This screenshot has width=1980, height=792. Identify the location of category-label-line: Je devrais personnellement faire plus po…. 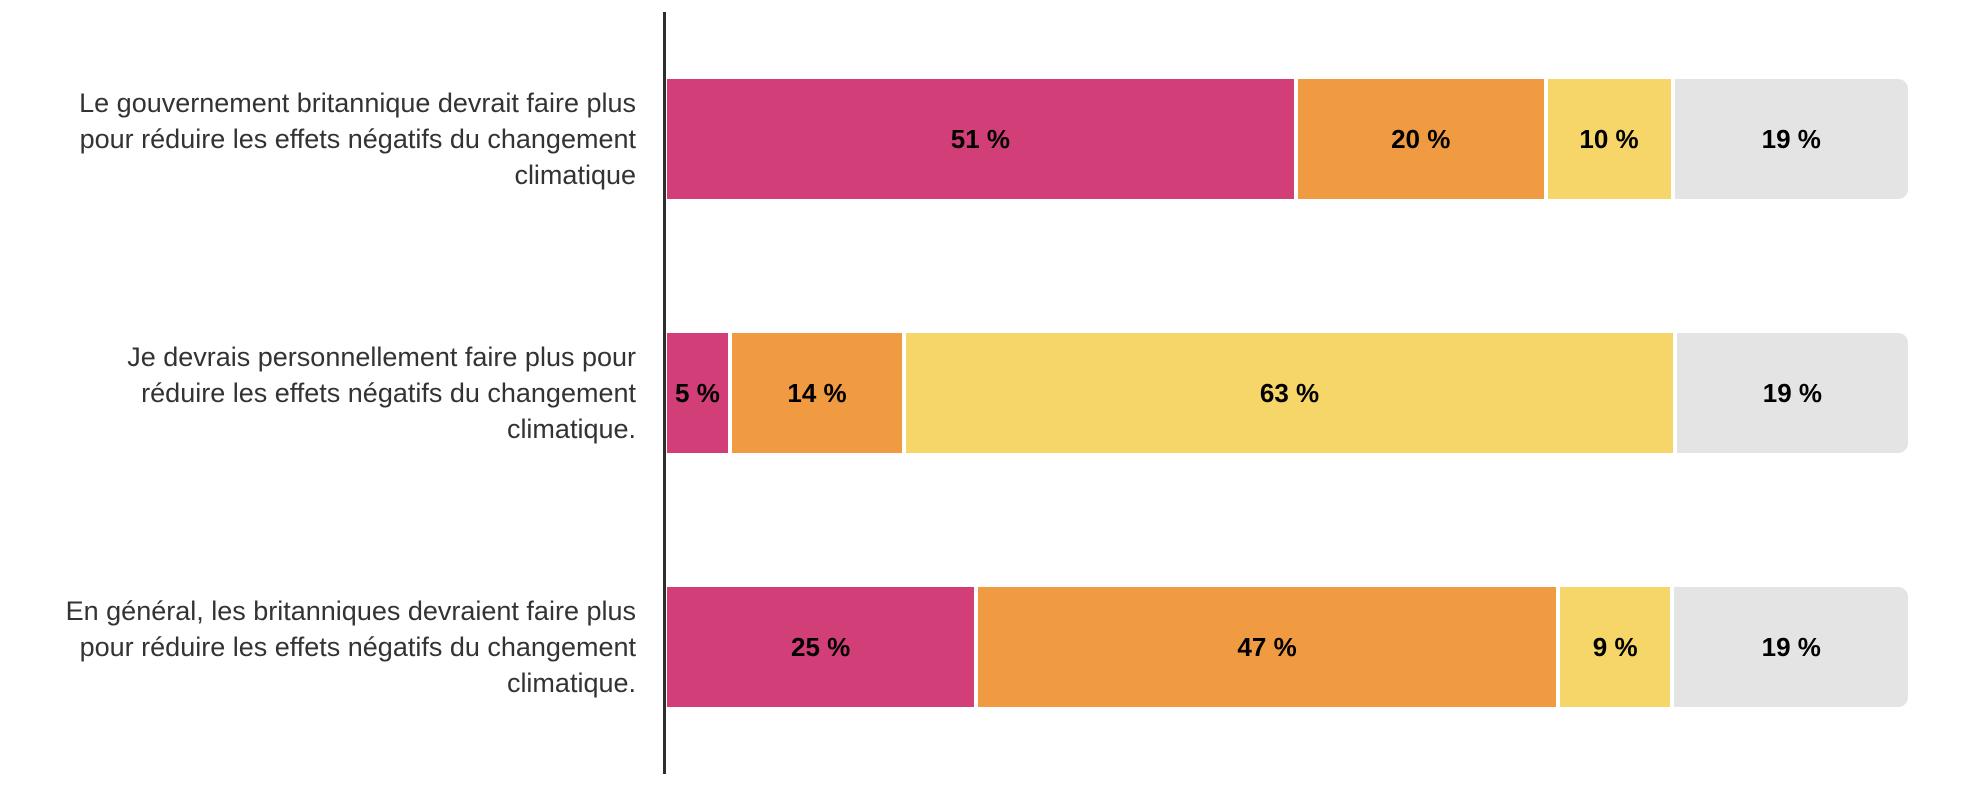
(381, 357).